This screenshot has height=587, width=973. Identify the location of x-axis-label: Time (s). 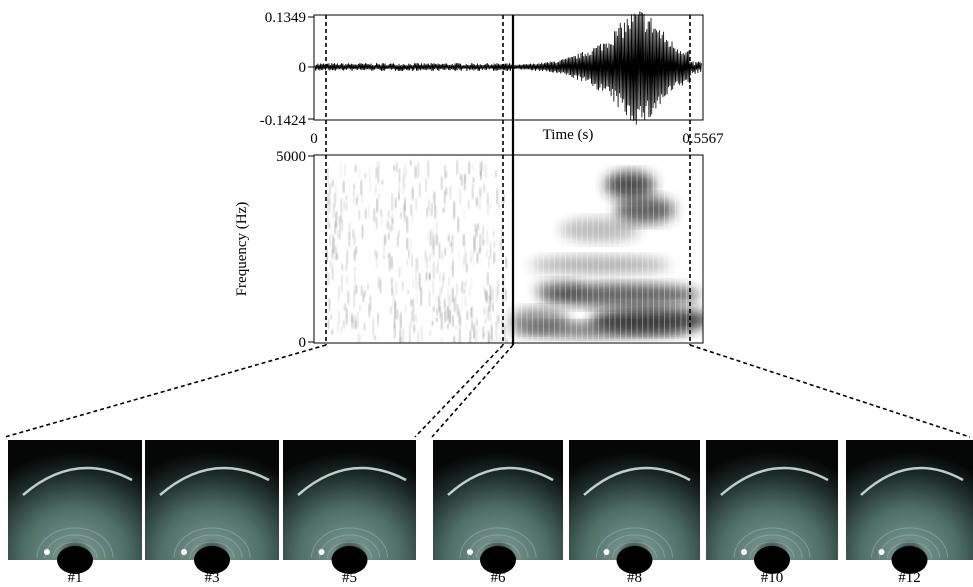
(568, 135).